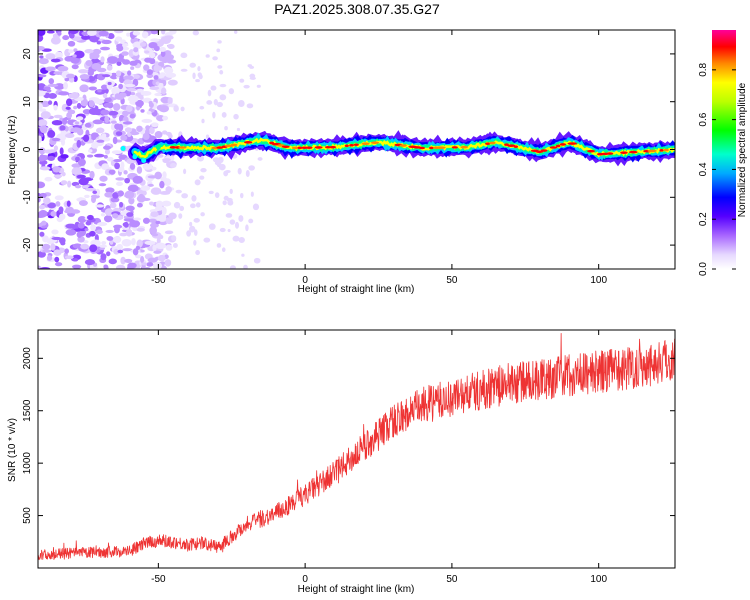 The image size is (750, 600). I want to click on figure-title: PAZ1.2025.308.07.35.G27, so click(357, 9).